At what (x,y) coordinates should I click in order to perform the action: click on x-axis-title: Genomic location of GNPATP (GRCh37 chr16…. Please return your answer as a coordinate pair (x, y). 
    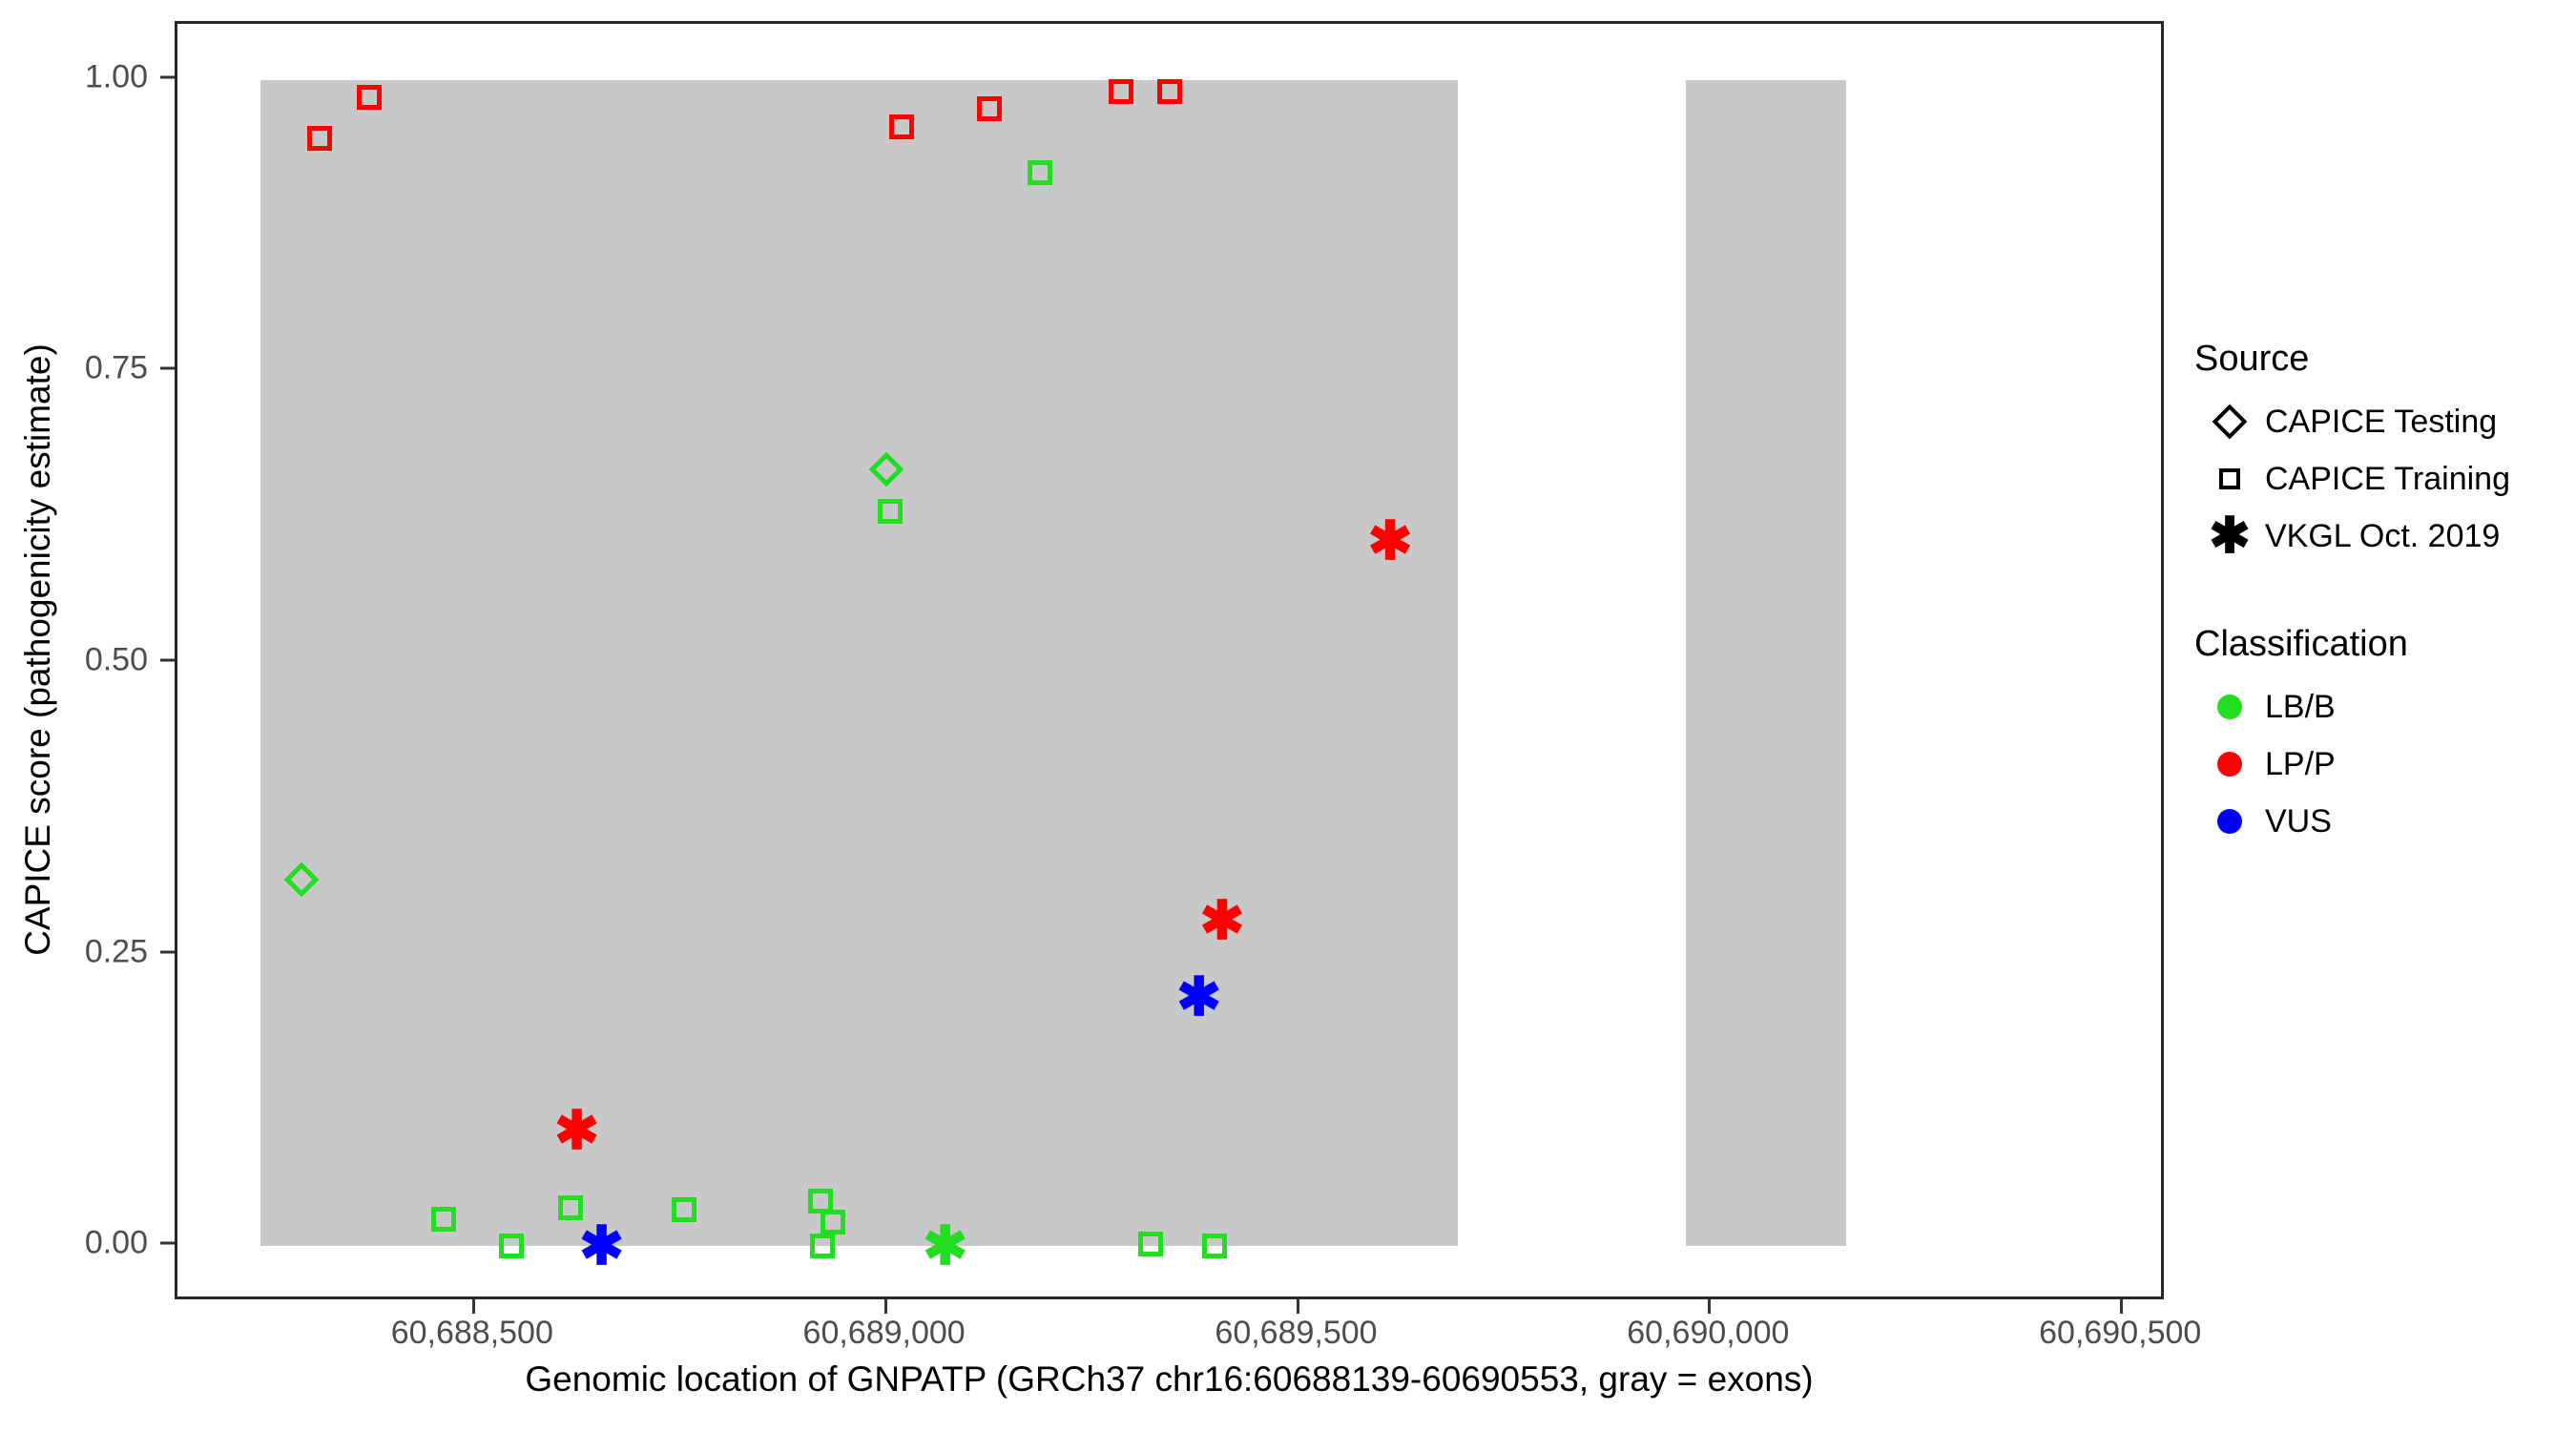
    Looking at the image, I should click on (1169, 1379).